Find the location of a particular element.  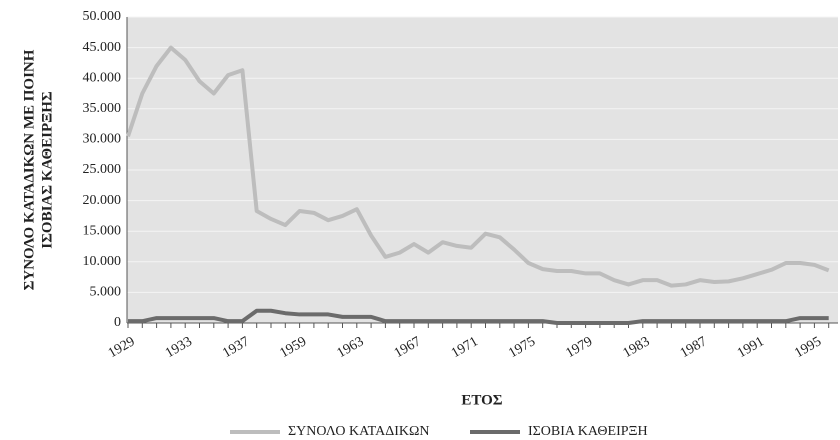

y-tick-label: 35.000 is located at coordinates (102, 108).